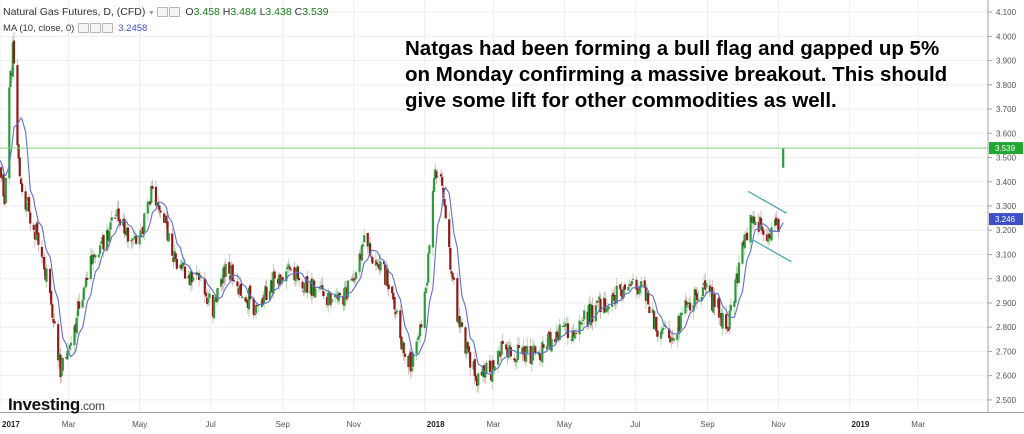 This screenshot has width=1024, height=434. What do you see at coordinates (151, 12) in the screenshot?
I see `chevron-down-icon: ▾` at bounding box center [151, 12].